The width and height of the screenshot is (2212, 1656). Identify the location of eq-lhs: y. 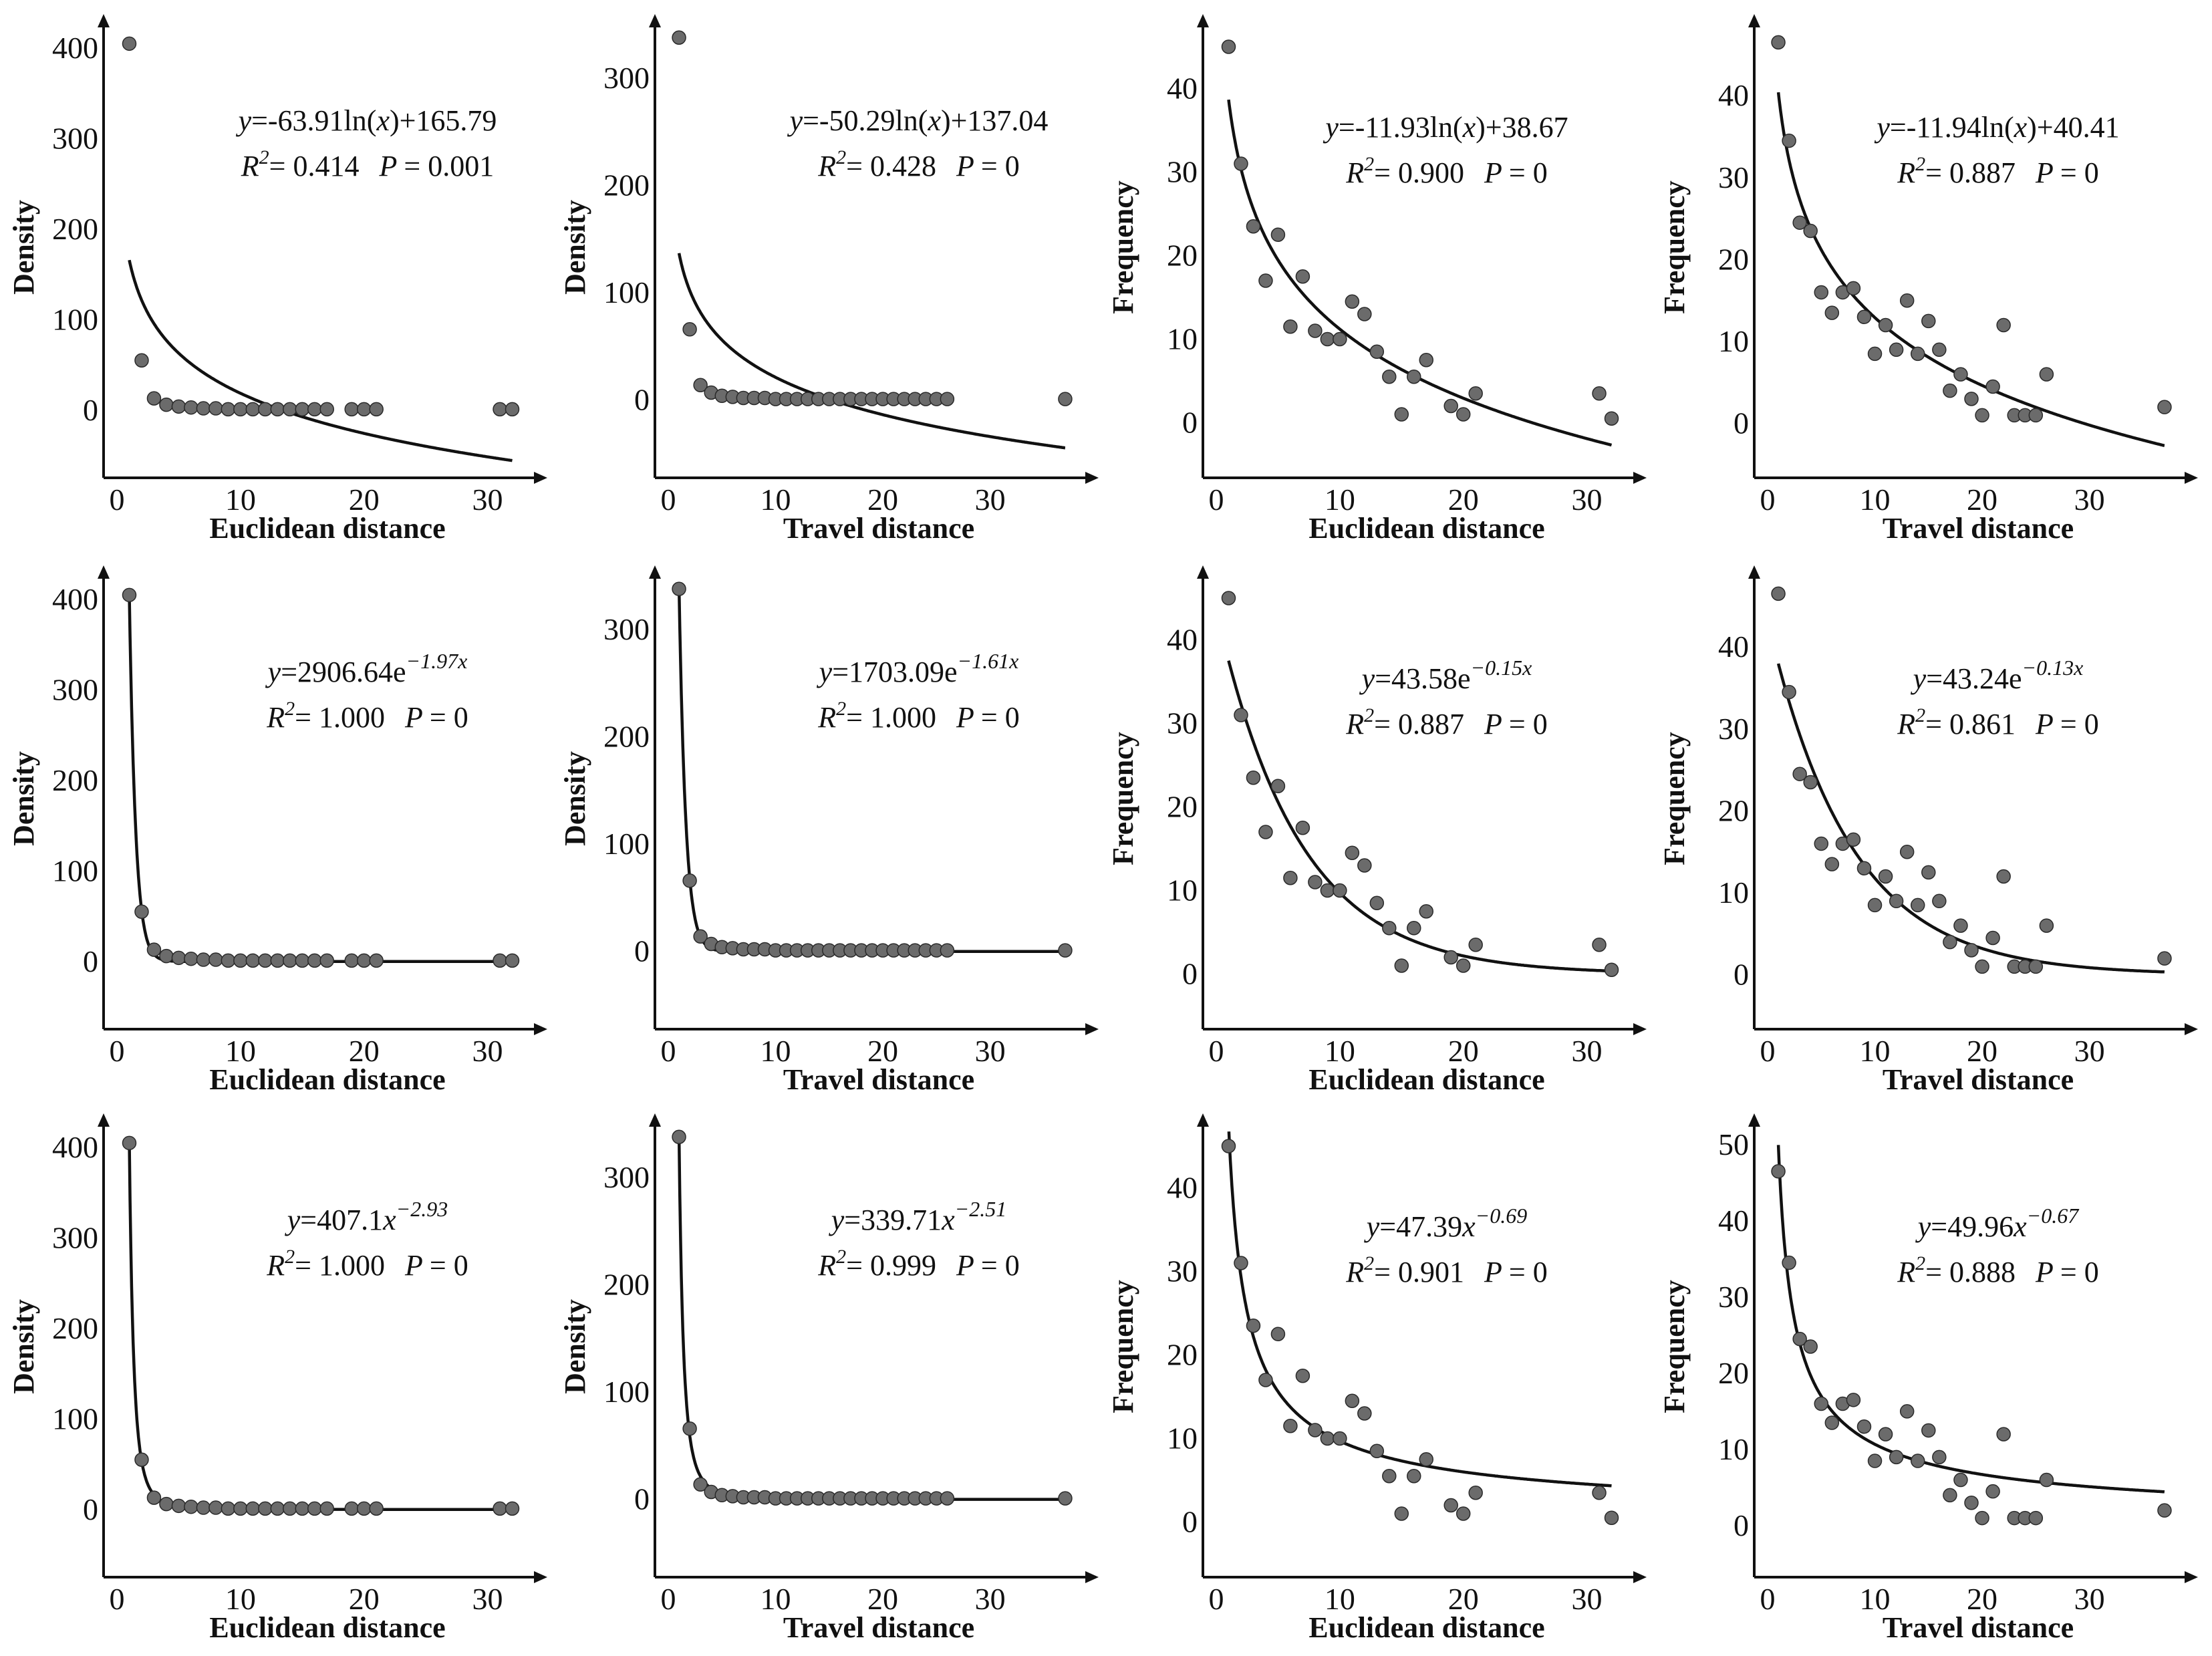
(293, 1220).